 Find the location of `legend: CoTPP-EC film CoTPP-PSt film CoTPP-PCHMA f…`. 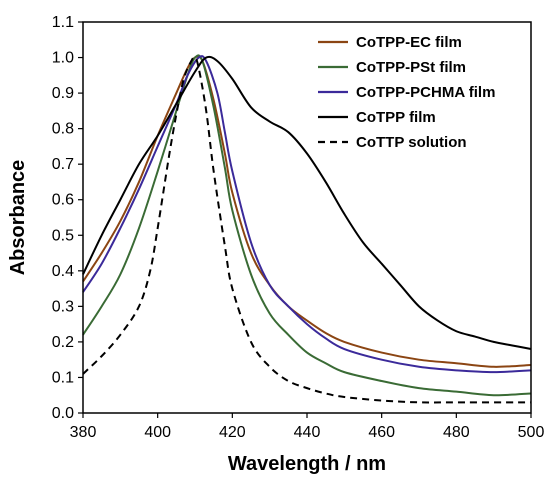

legend: CoTPP-EC film CoTPP-PSt film CoTPP-PCHMA f… is located at coordinates (406, 92).